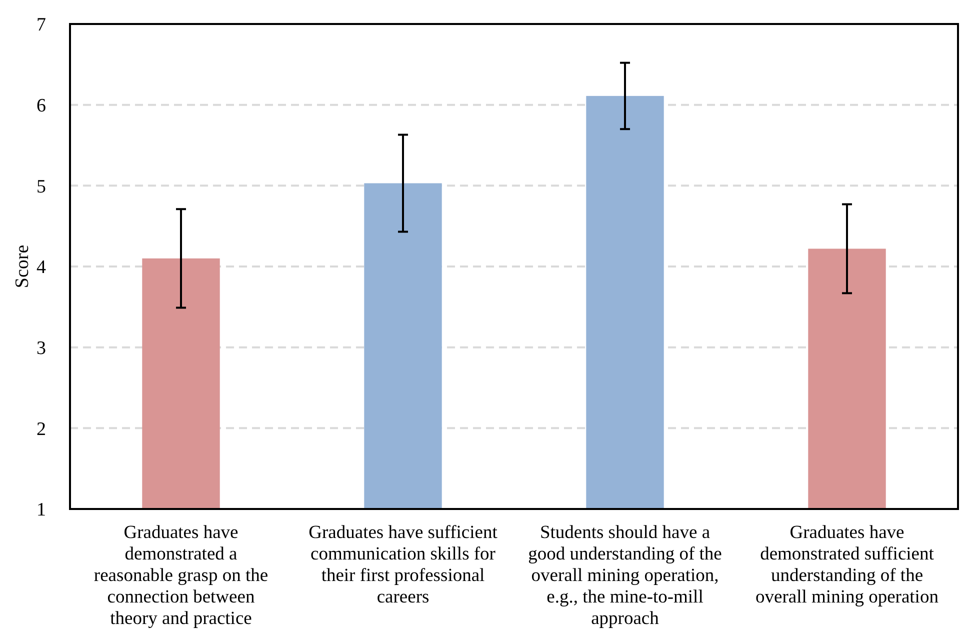 Image resolution: width=963 pixels, height=643 pixels. I want to click on y-tick-label: 7, so click(41, 25).